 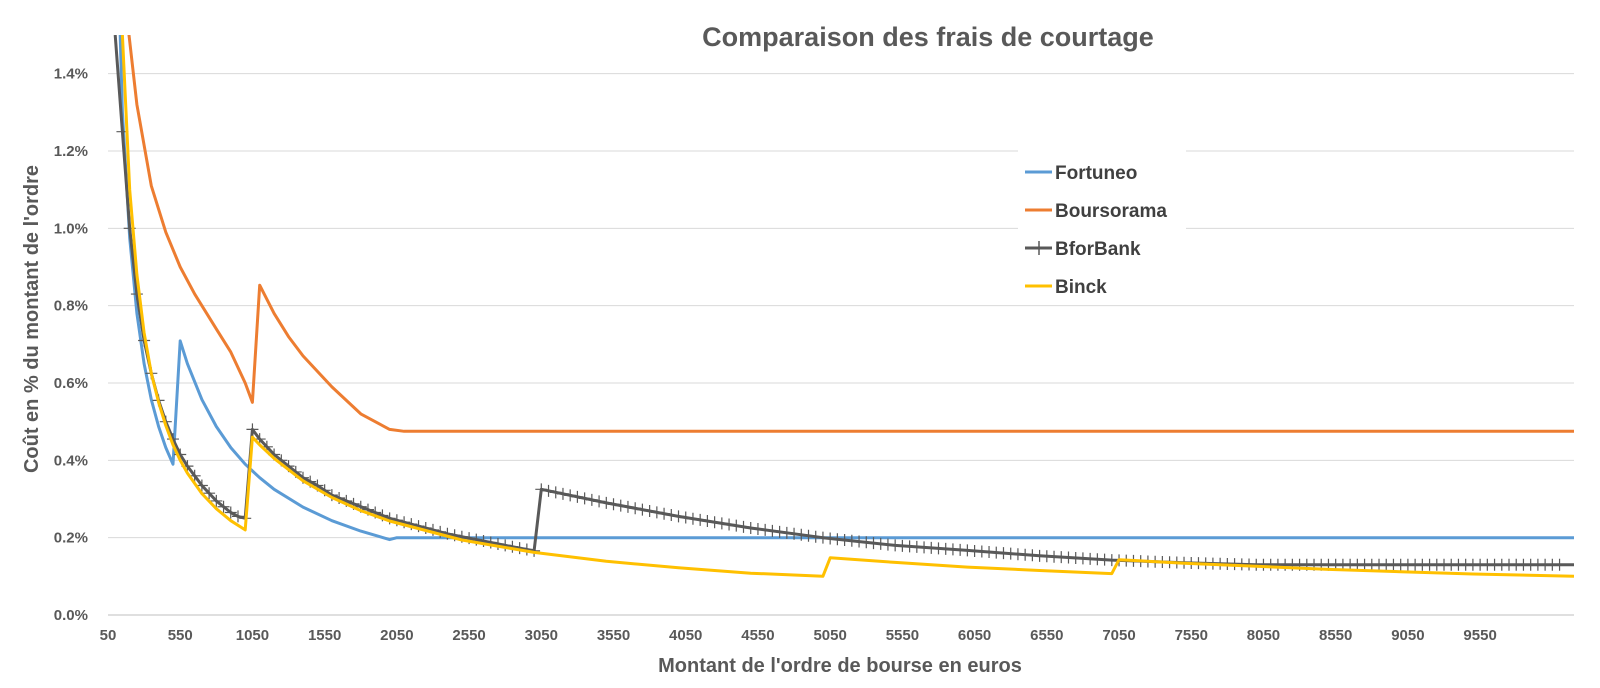 What do you see at coordinates (71, 345) in the screenshot?
I see `y-axis-ticks: 0.0% 0.2% 0.4% 0.6% 0.8% 1.0% 1.2% 1.4%` at bounding box center [71, 345].